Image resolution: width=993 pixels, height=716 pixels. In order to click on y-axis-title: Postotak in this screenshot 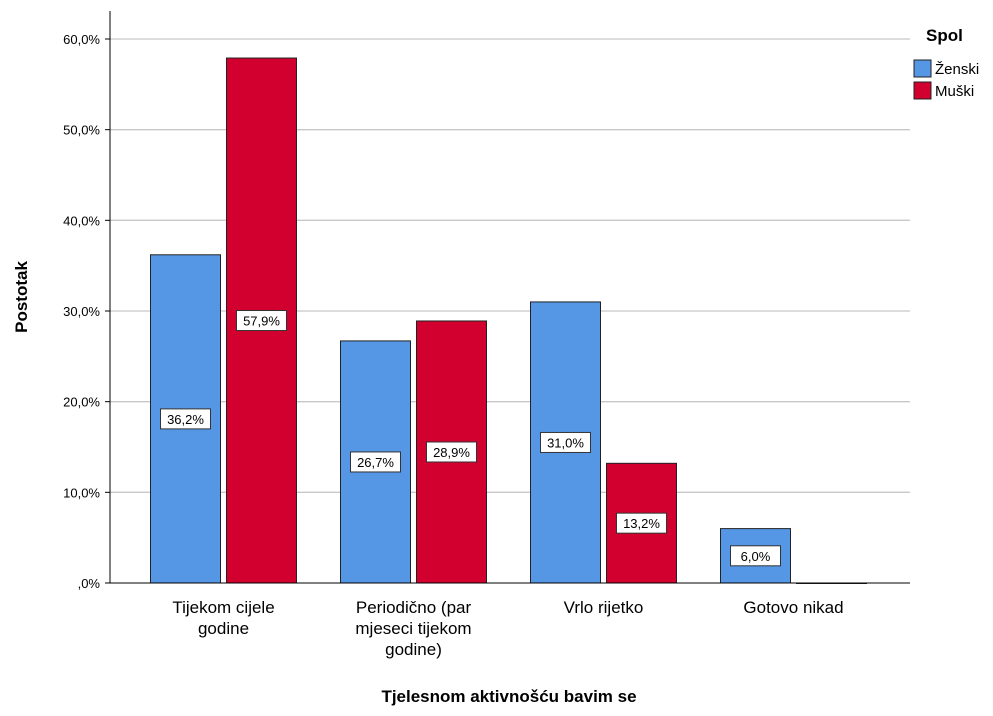, I will do `click(21, 297)`.